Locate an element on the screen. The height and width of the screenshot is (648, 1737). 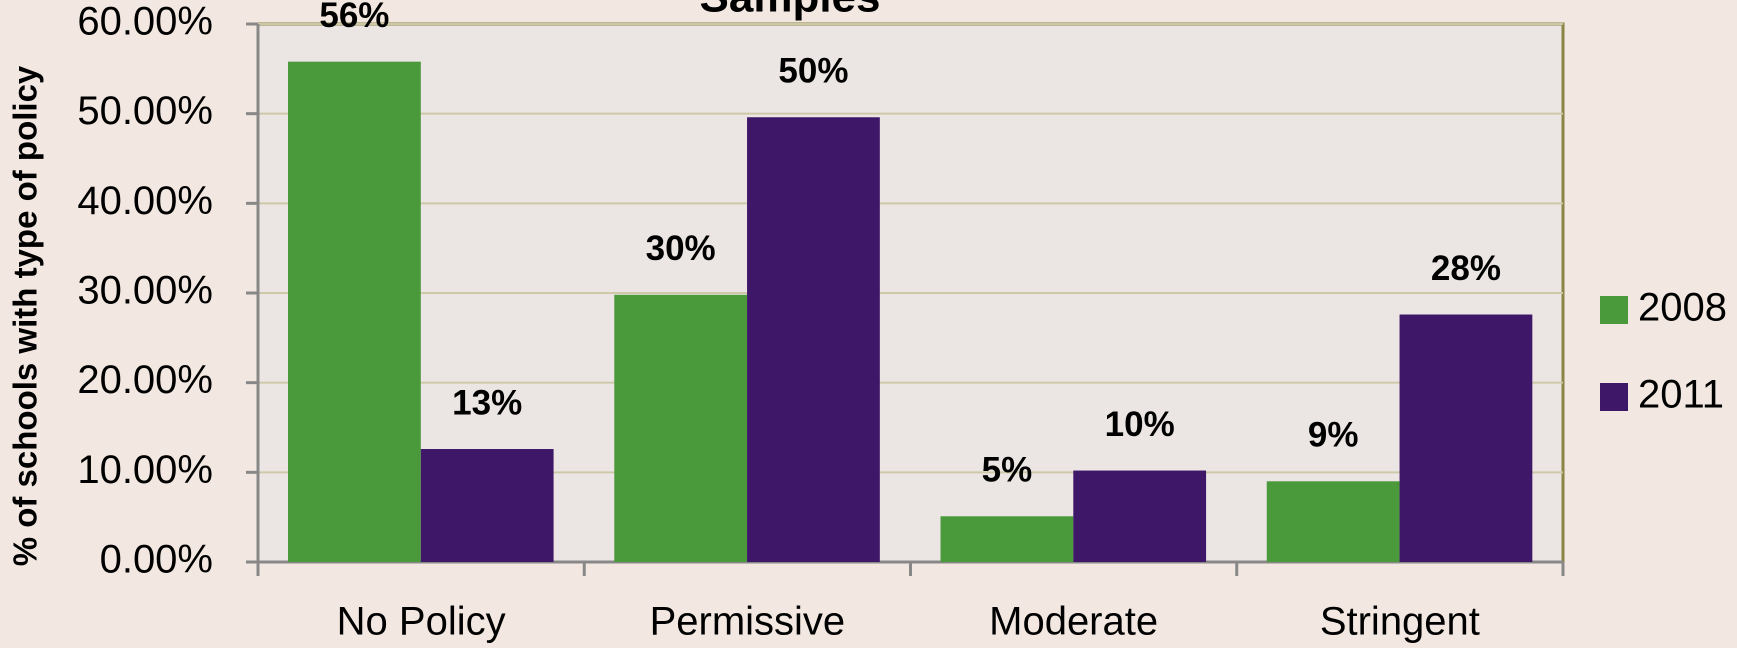
x-tick-label: No Policy is located at coordinates (421, 622).